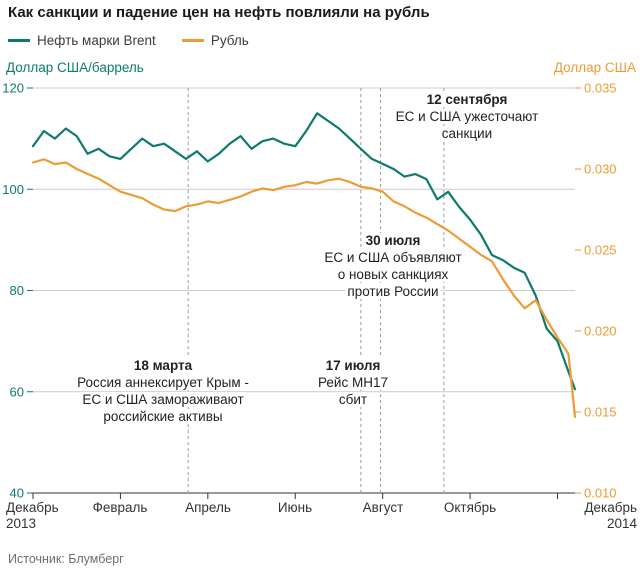  I want to click on annotation-text: ЕС и США ужесточают, so click(467, 116).